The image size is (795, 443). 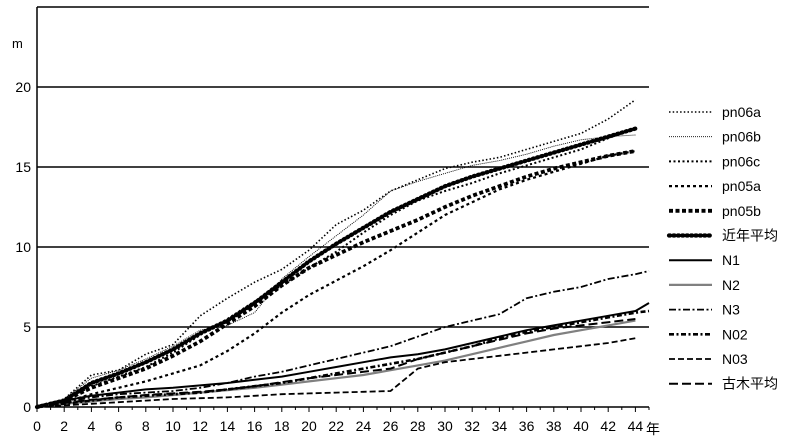 I want to click on x-tick-label: 26, so click(x=391, y=426).